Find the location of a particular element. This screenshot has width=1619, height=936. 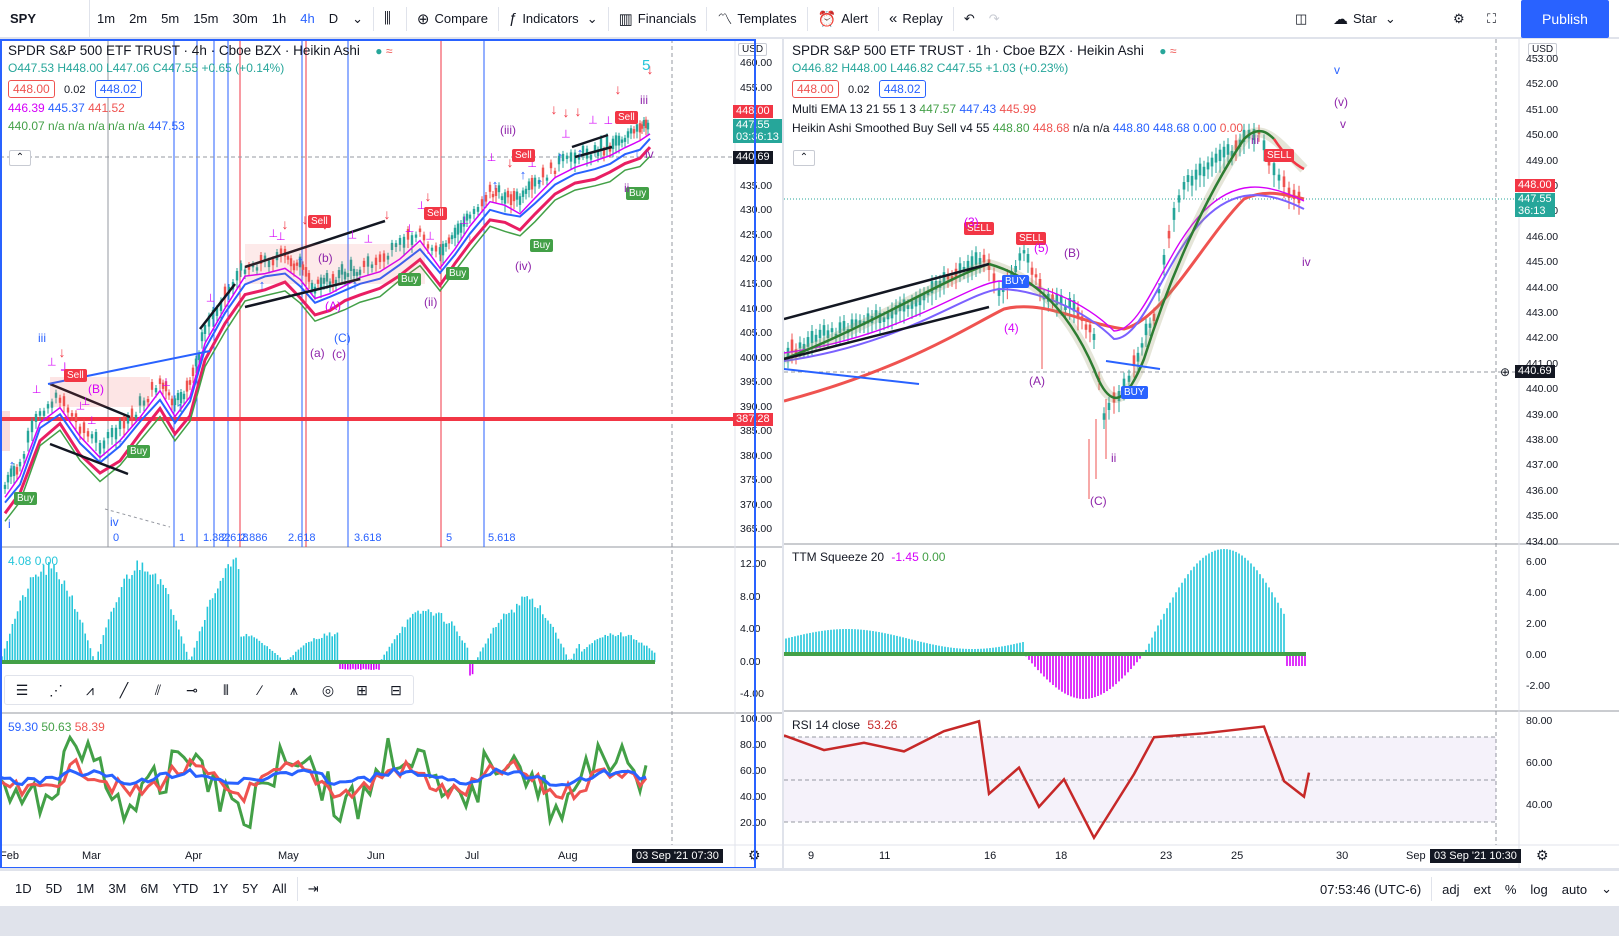

fib-label: 0 is located at coordinates (116, 538).